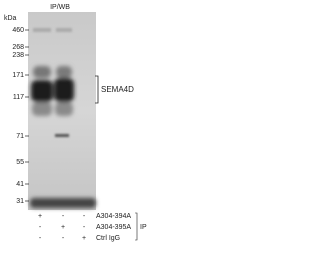 The width and height of the screenshot is (320, 258). I want to click on group-label: IP, so click(143, 227).